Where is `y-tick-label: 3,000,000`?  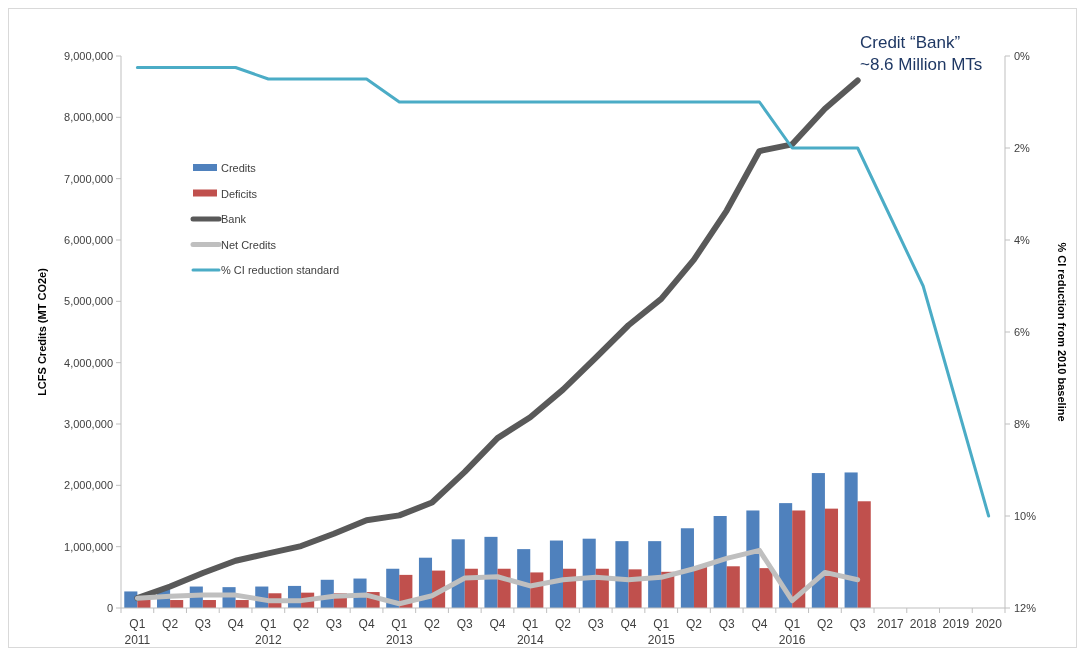 y-tick-label: 3,000,000 is located at coordinates (88, 424).